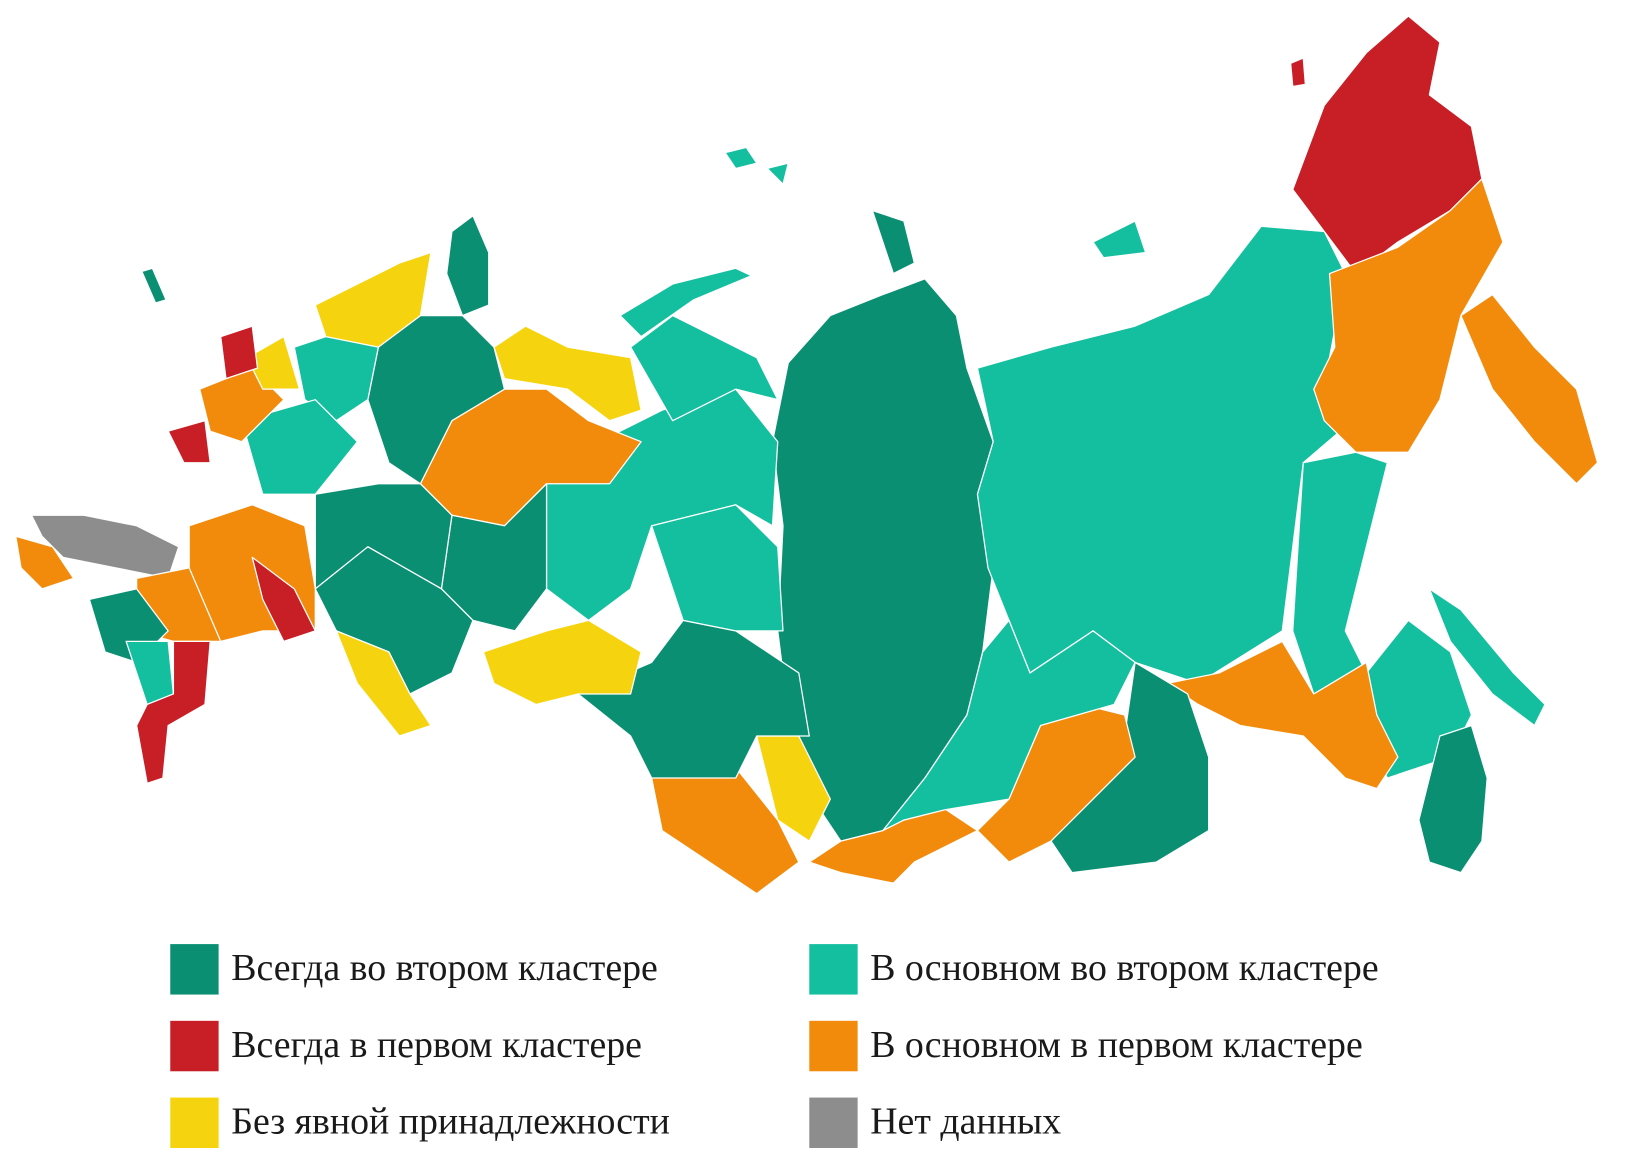 This screenshot has width=1648, height=1163. I want to click on legend-label: Без явной принадлежности, so click(450, 1122).